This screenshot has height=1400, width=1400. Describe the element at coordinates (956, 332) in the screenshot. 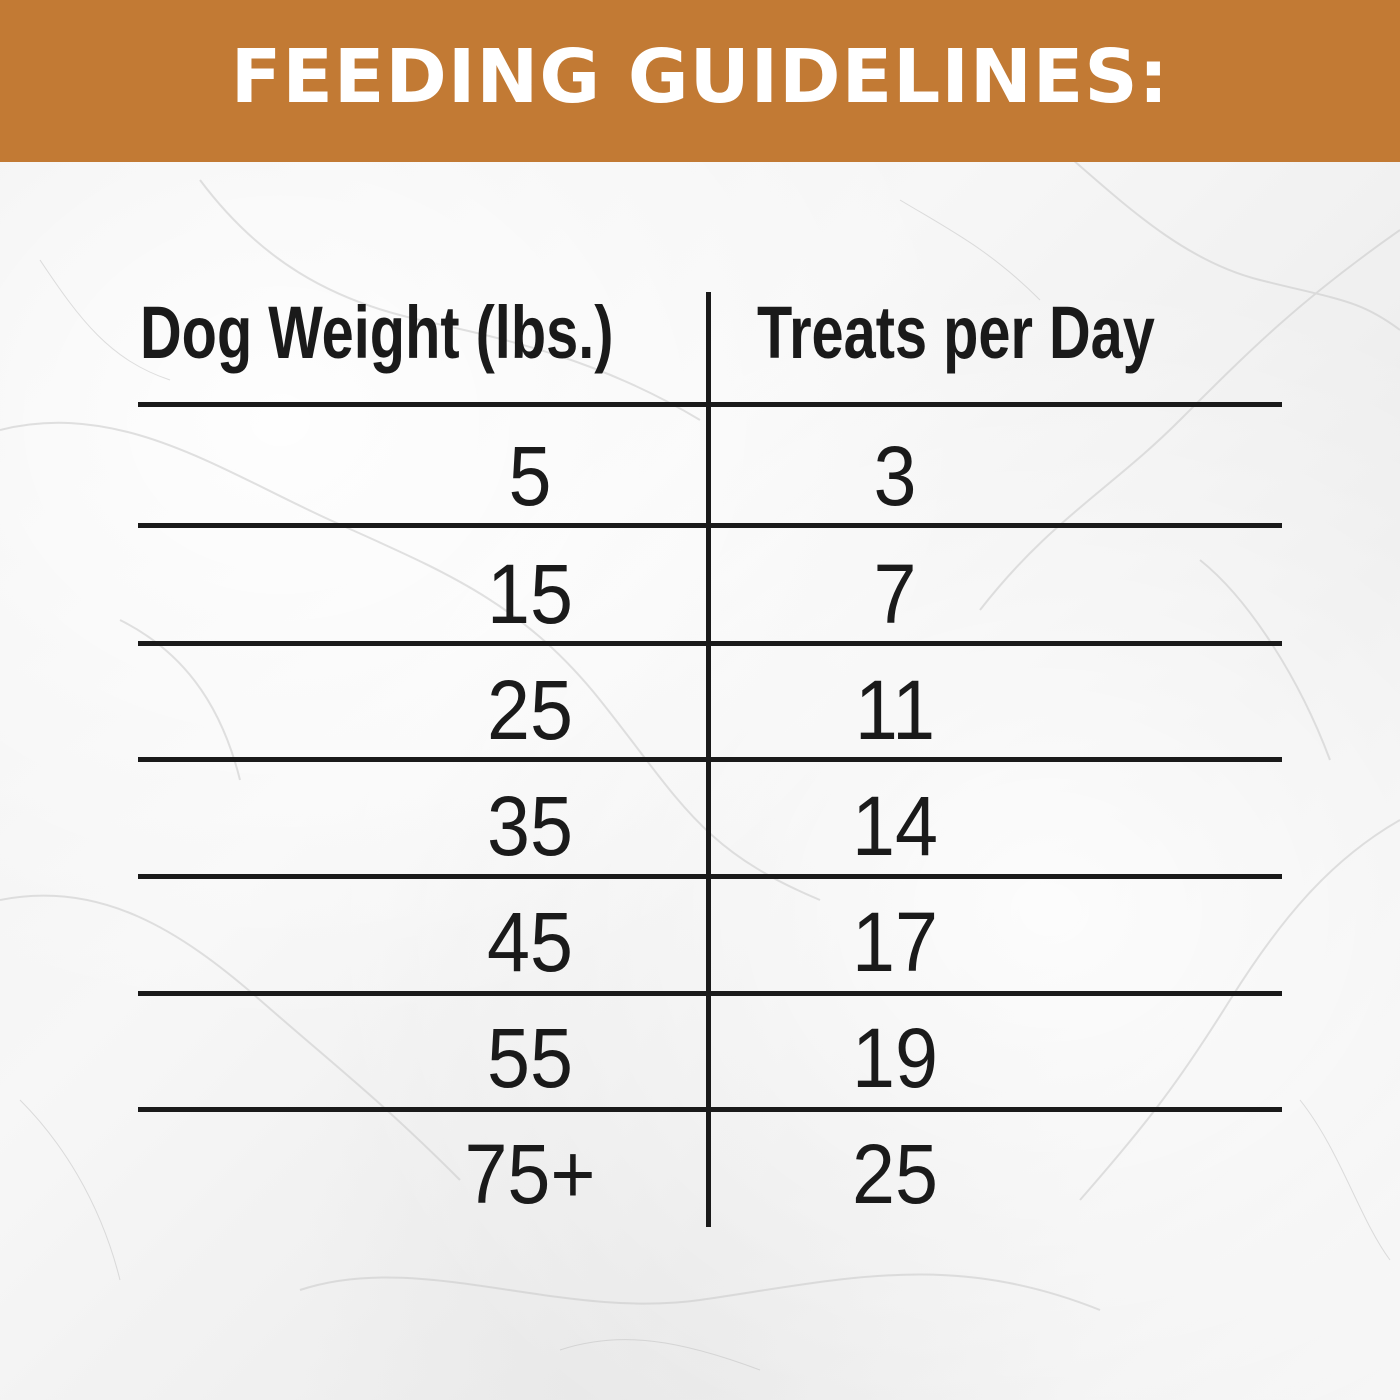

I see `column-header-treats-per-day: Treats per Day` at that location.